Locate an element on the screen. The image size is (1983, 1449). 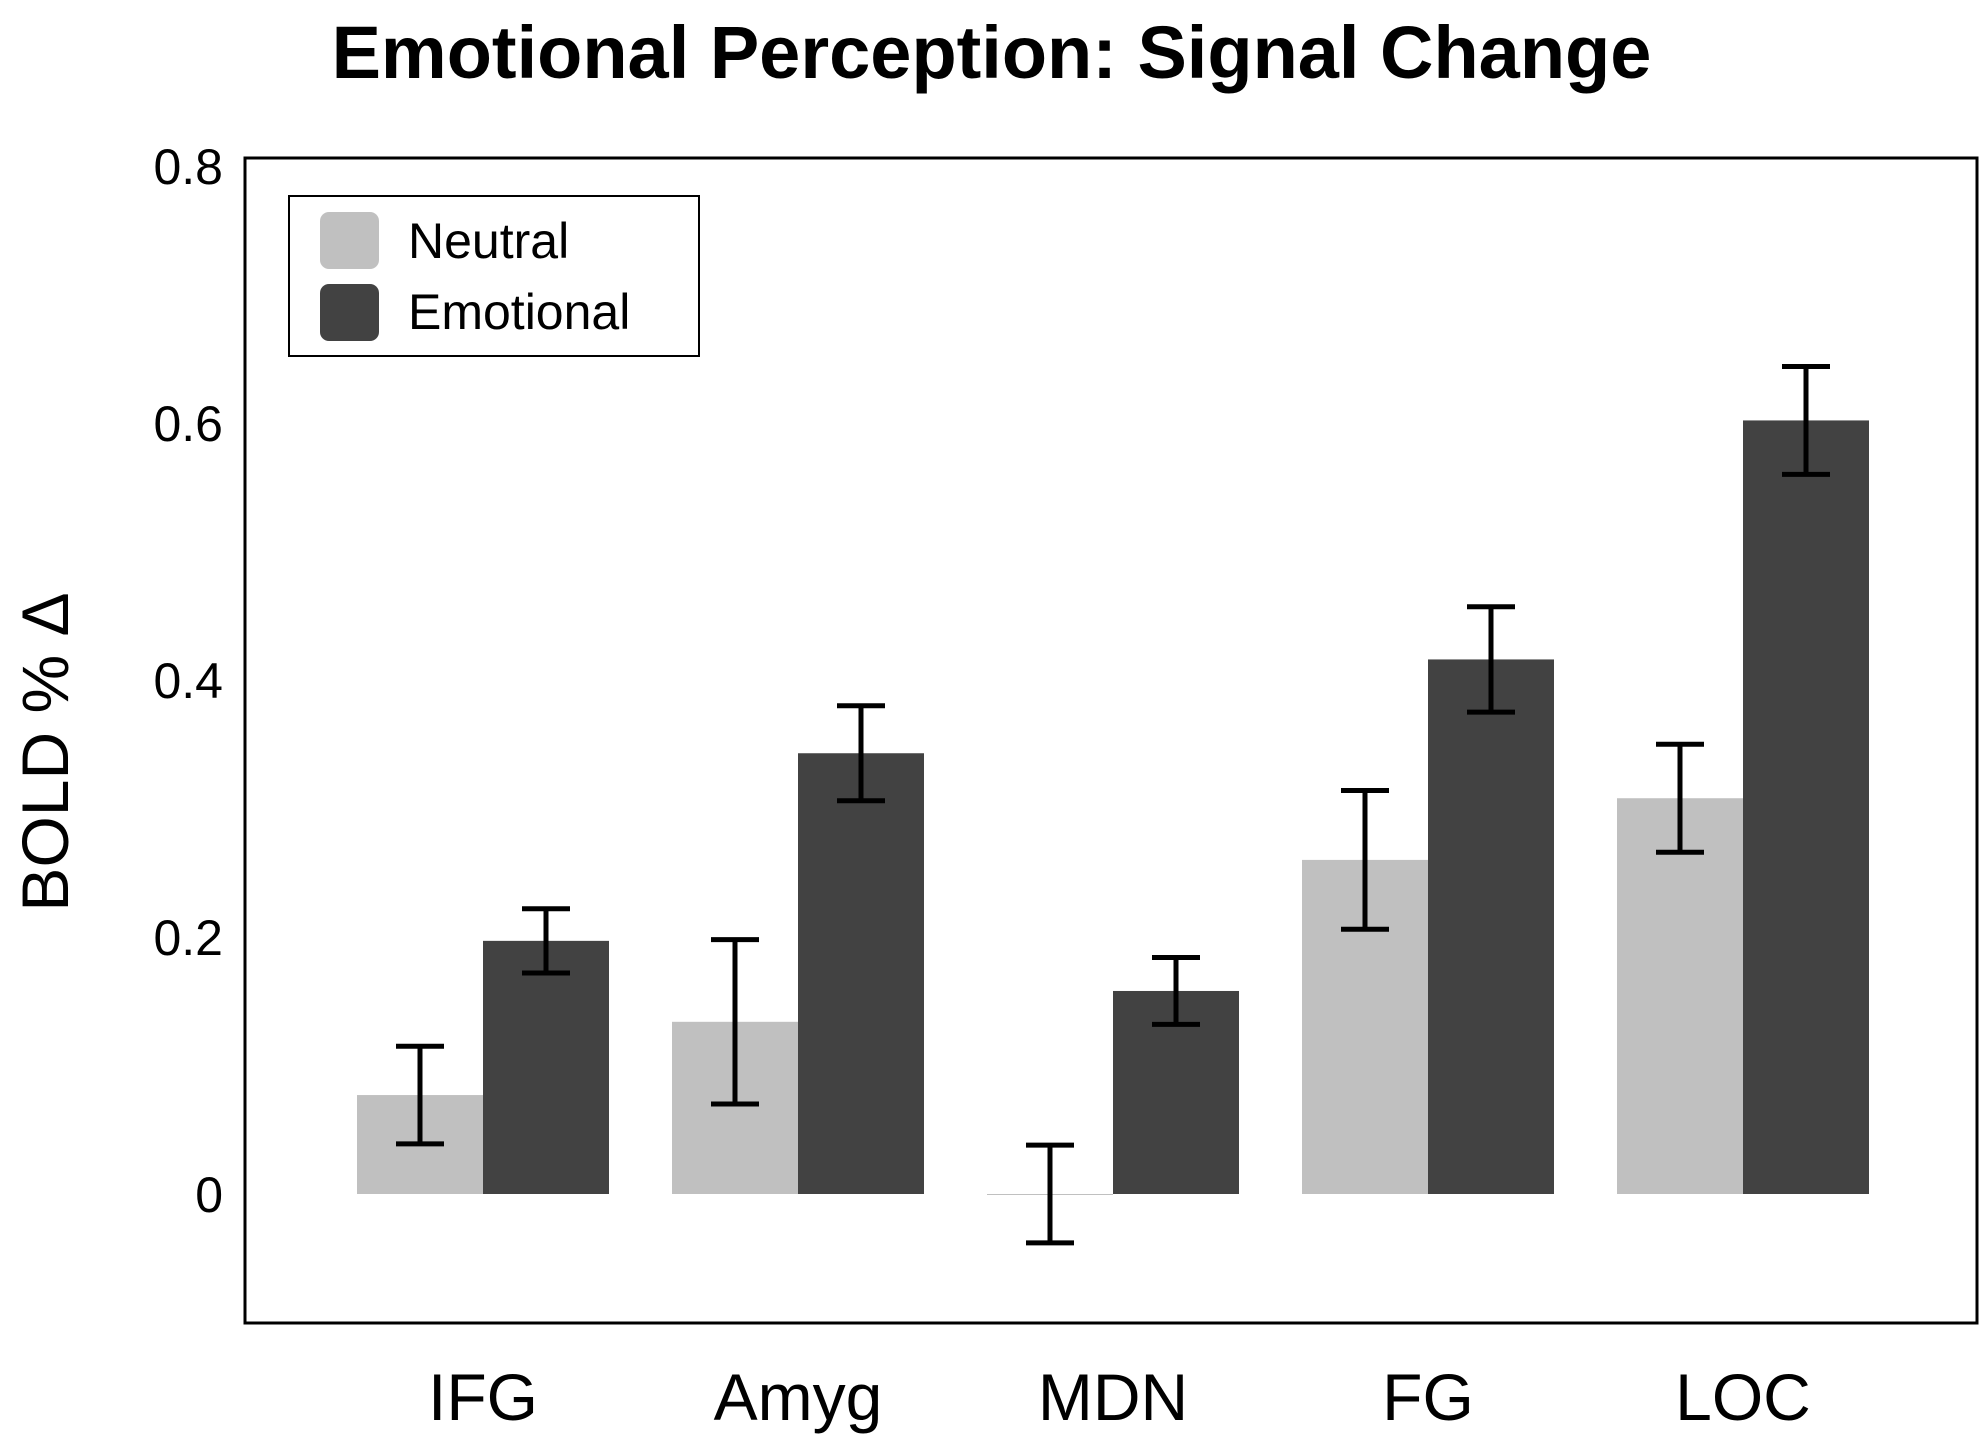
error-bar-neutral-loc is located at coordinates (1680, 798).